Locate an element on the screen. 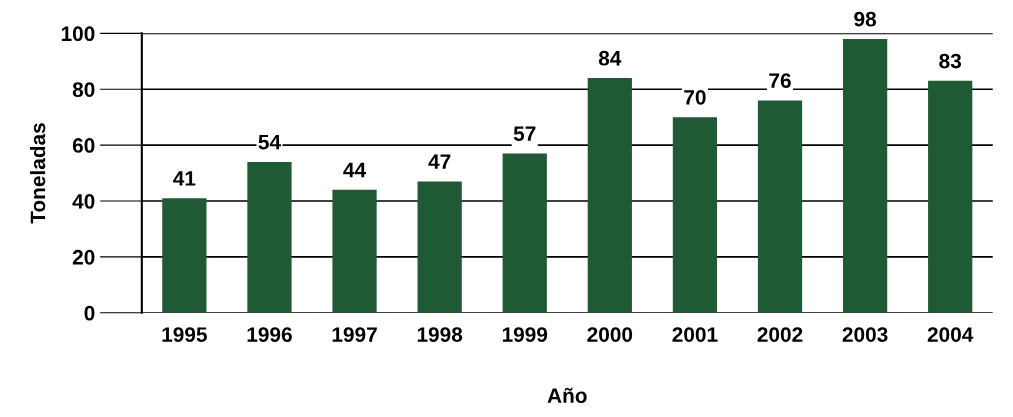 The height and width of the screenshot is (417, 1013). data-label: 54 is located at coordinates (269, 142).